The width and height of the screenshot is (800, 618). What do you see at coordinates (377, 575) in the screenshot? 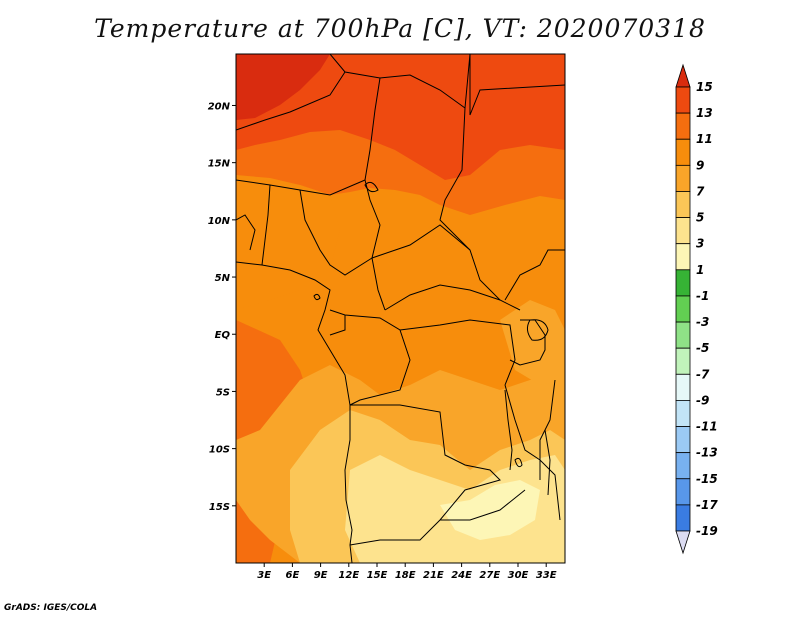
I see `lon-tick-label: 15E` at bounding box center [377, 575].